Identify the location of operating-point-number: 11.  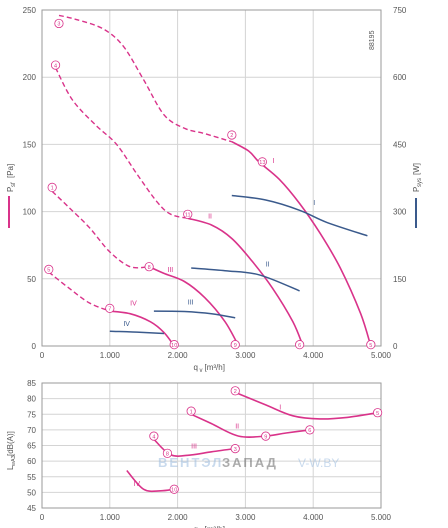
(188, 215).